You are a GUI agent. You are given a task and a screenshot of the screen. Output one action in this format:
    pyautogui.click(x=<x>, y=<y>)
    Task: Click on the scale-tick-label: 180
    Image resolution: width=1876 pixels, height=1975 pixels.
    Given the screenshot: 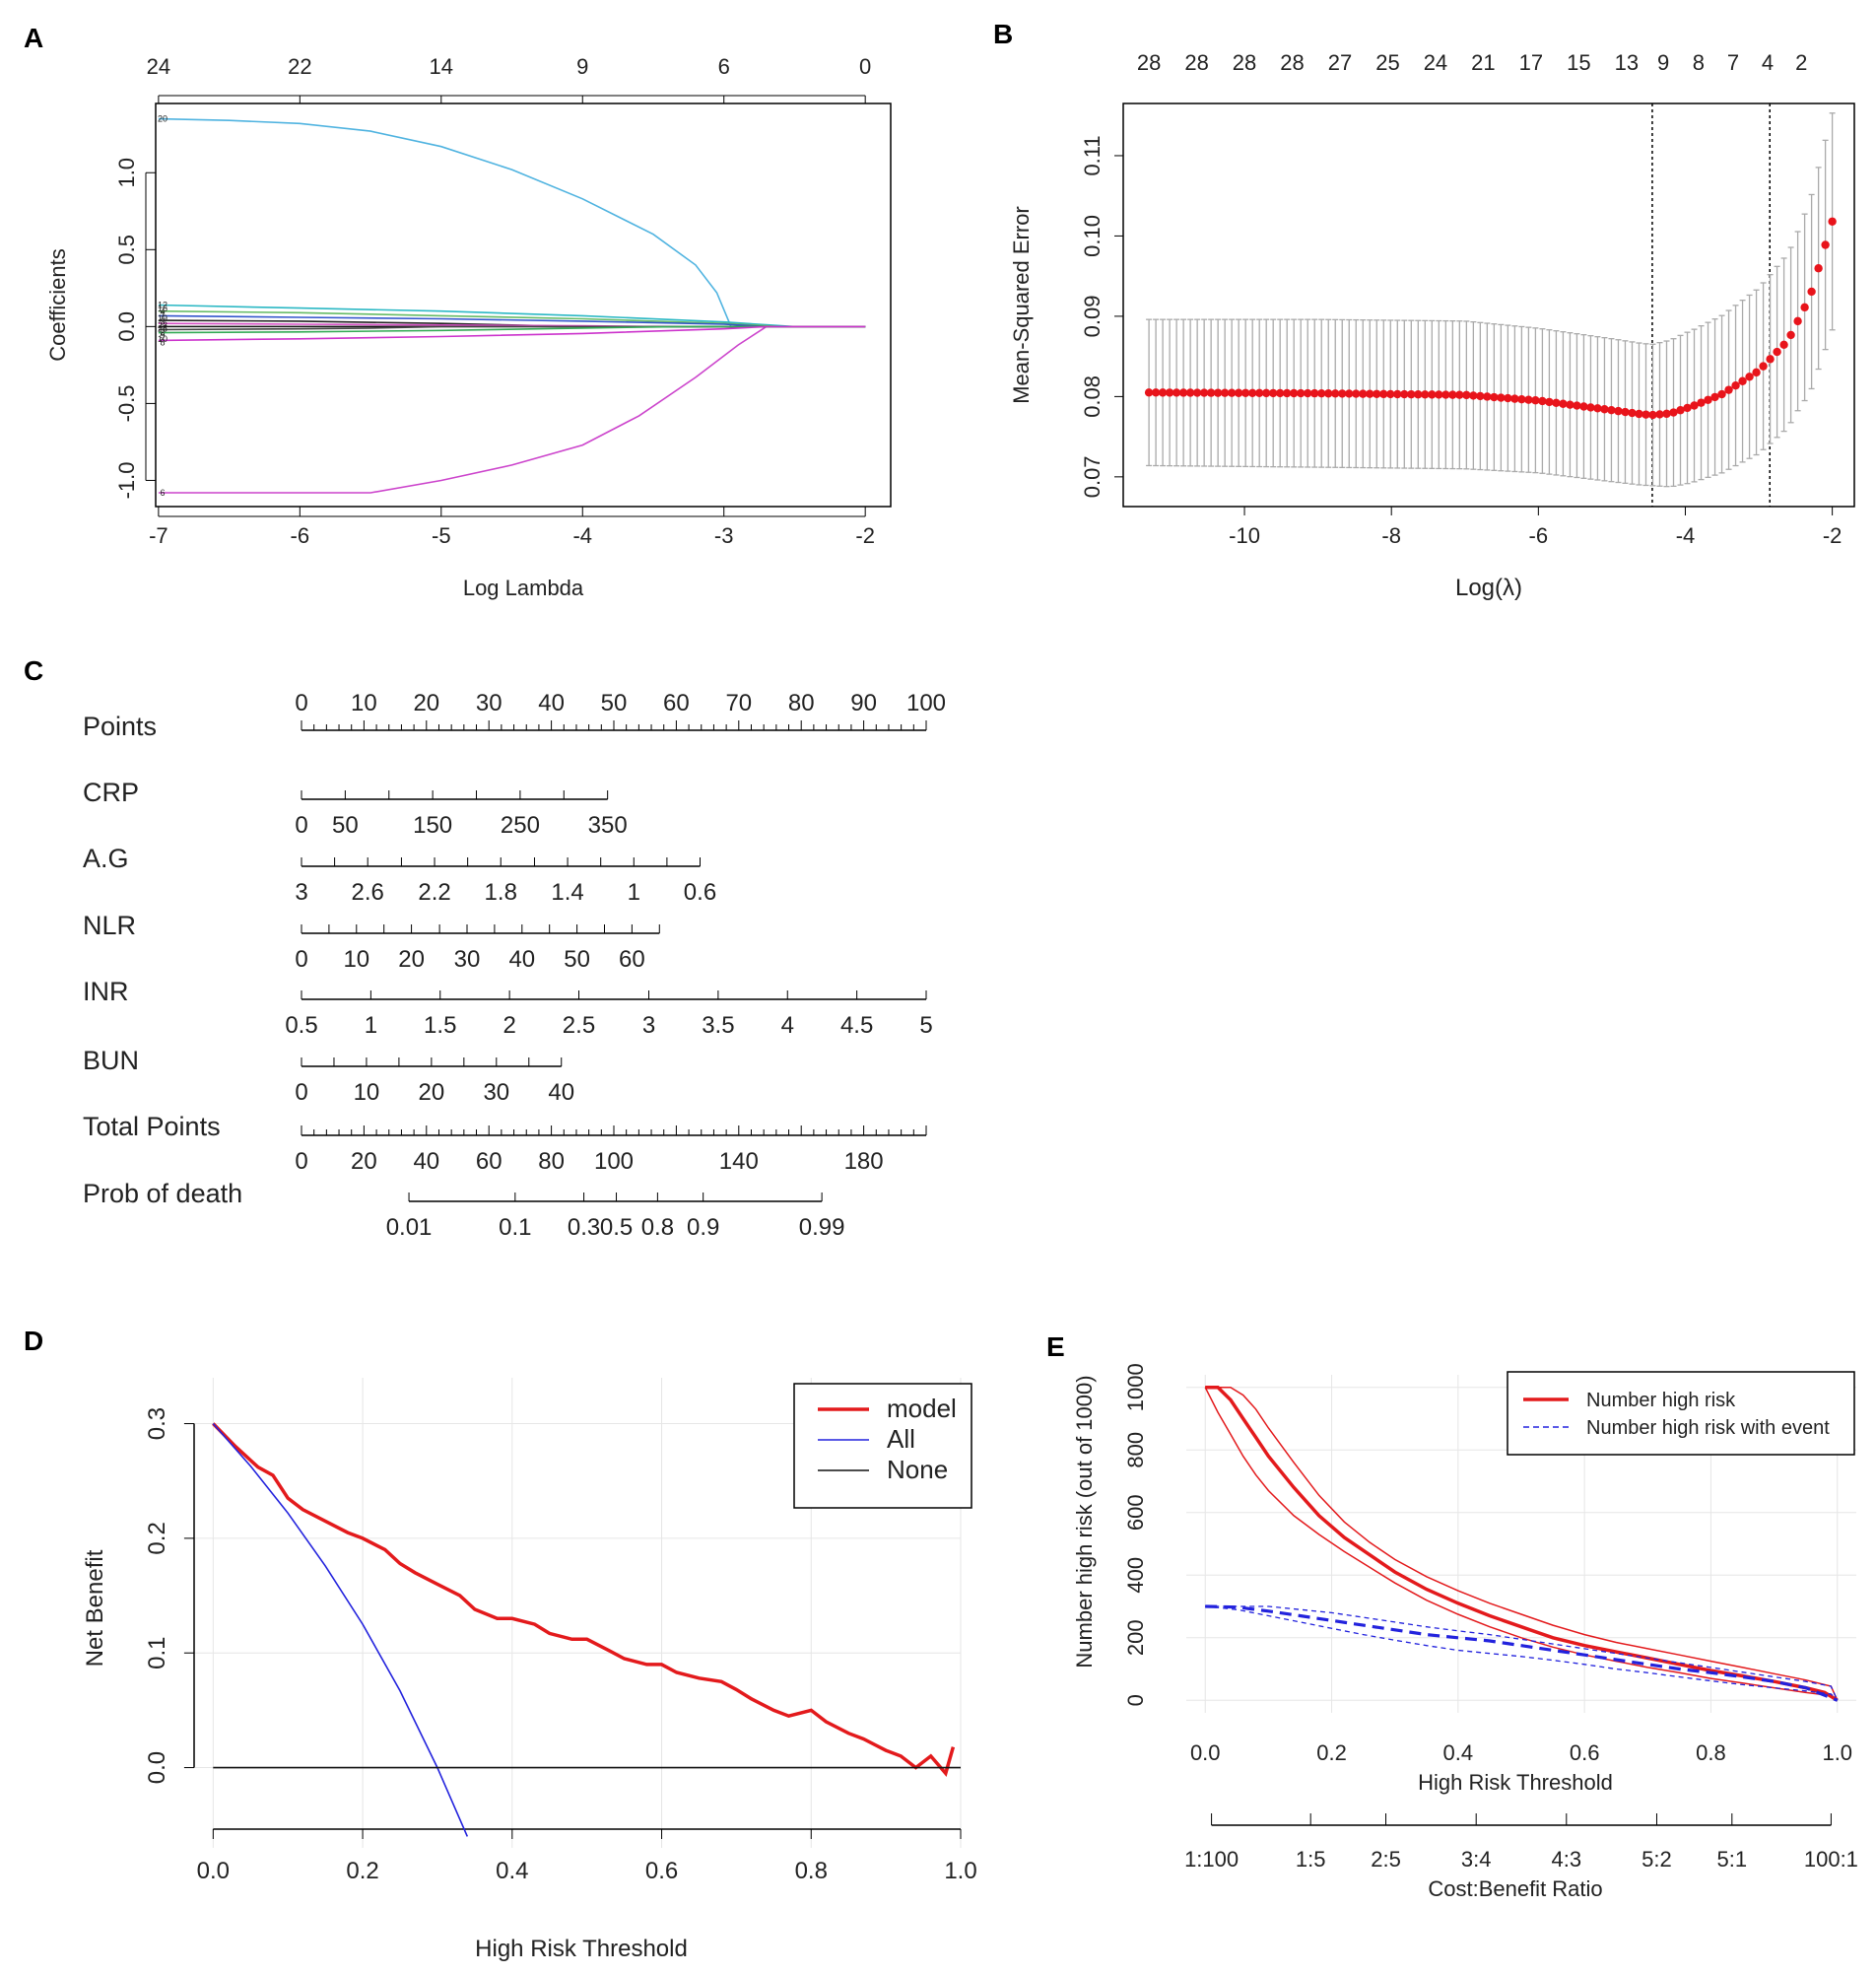 What is the action you would take?
    pyautogui.click(x=864, y=1161)
    